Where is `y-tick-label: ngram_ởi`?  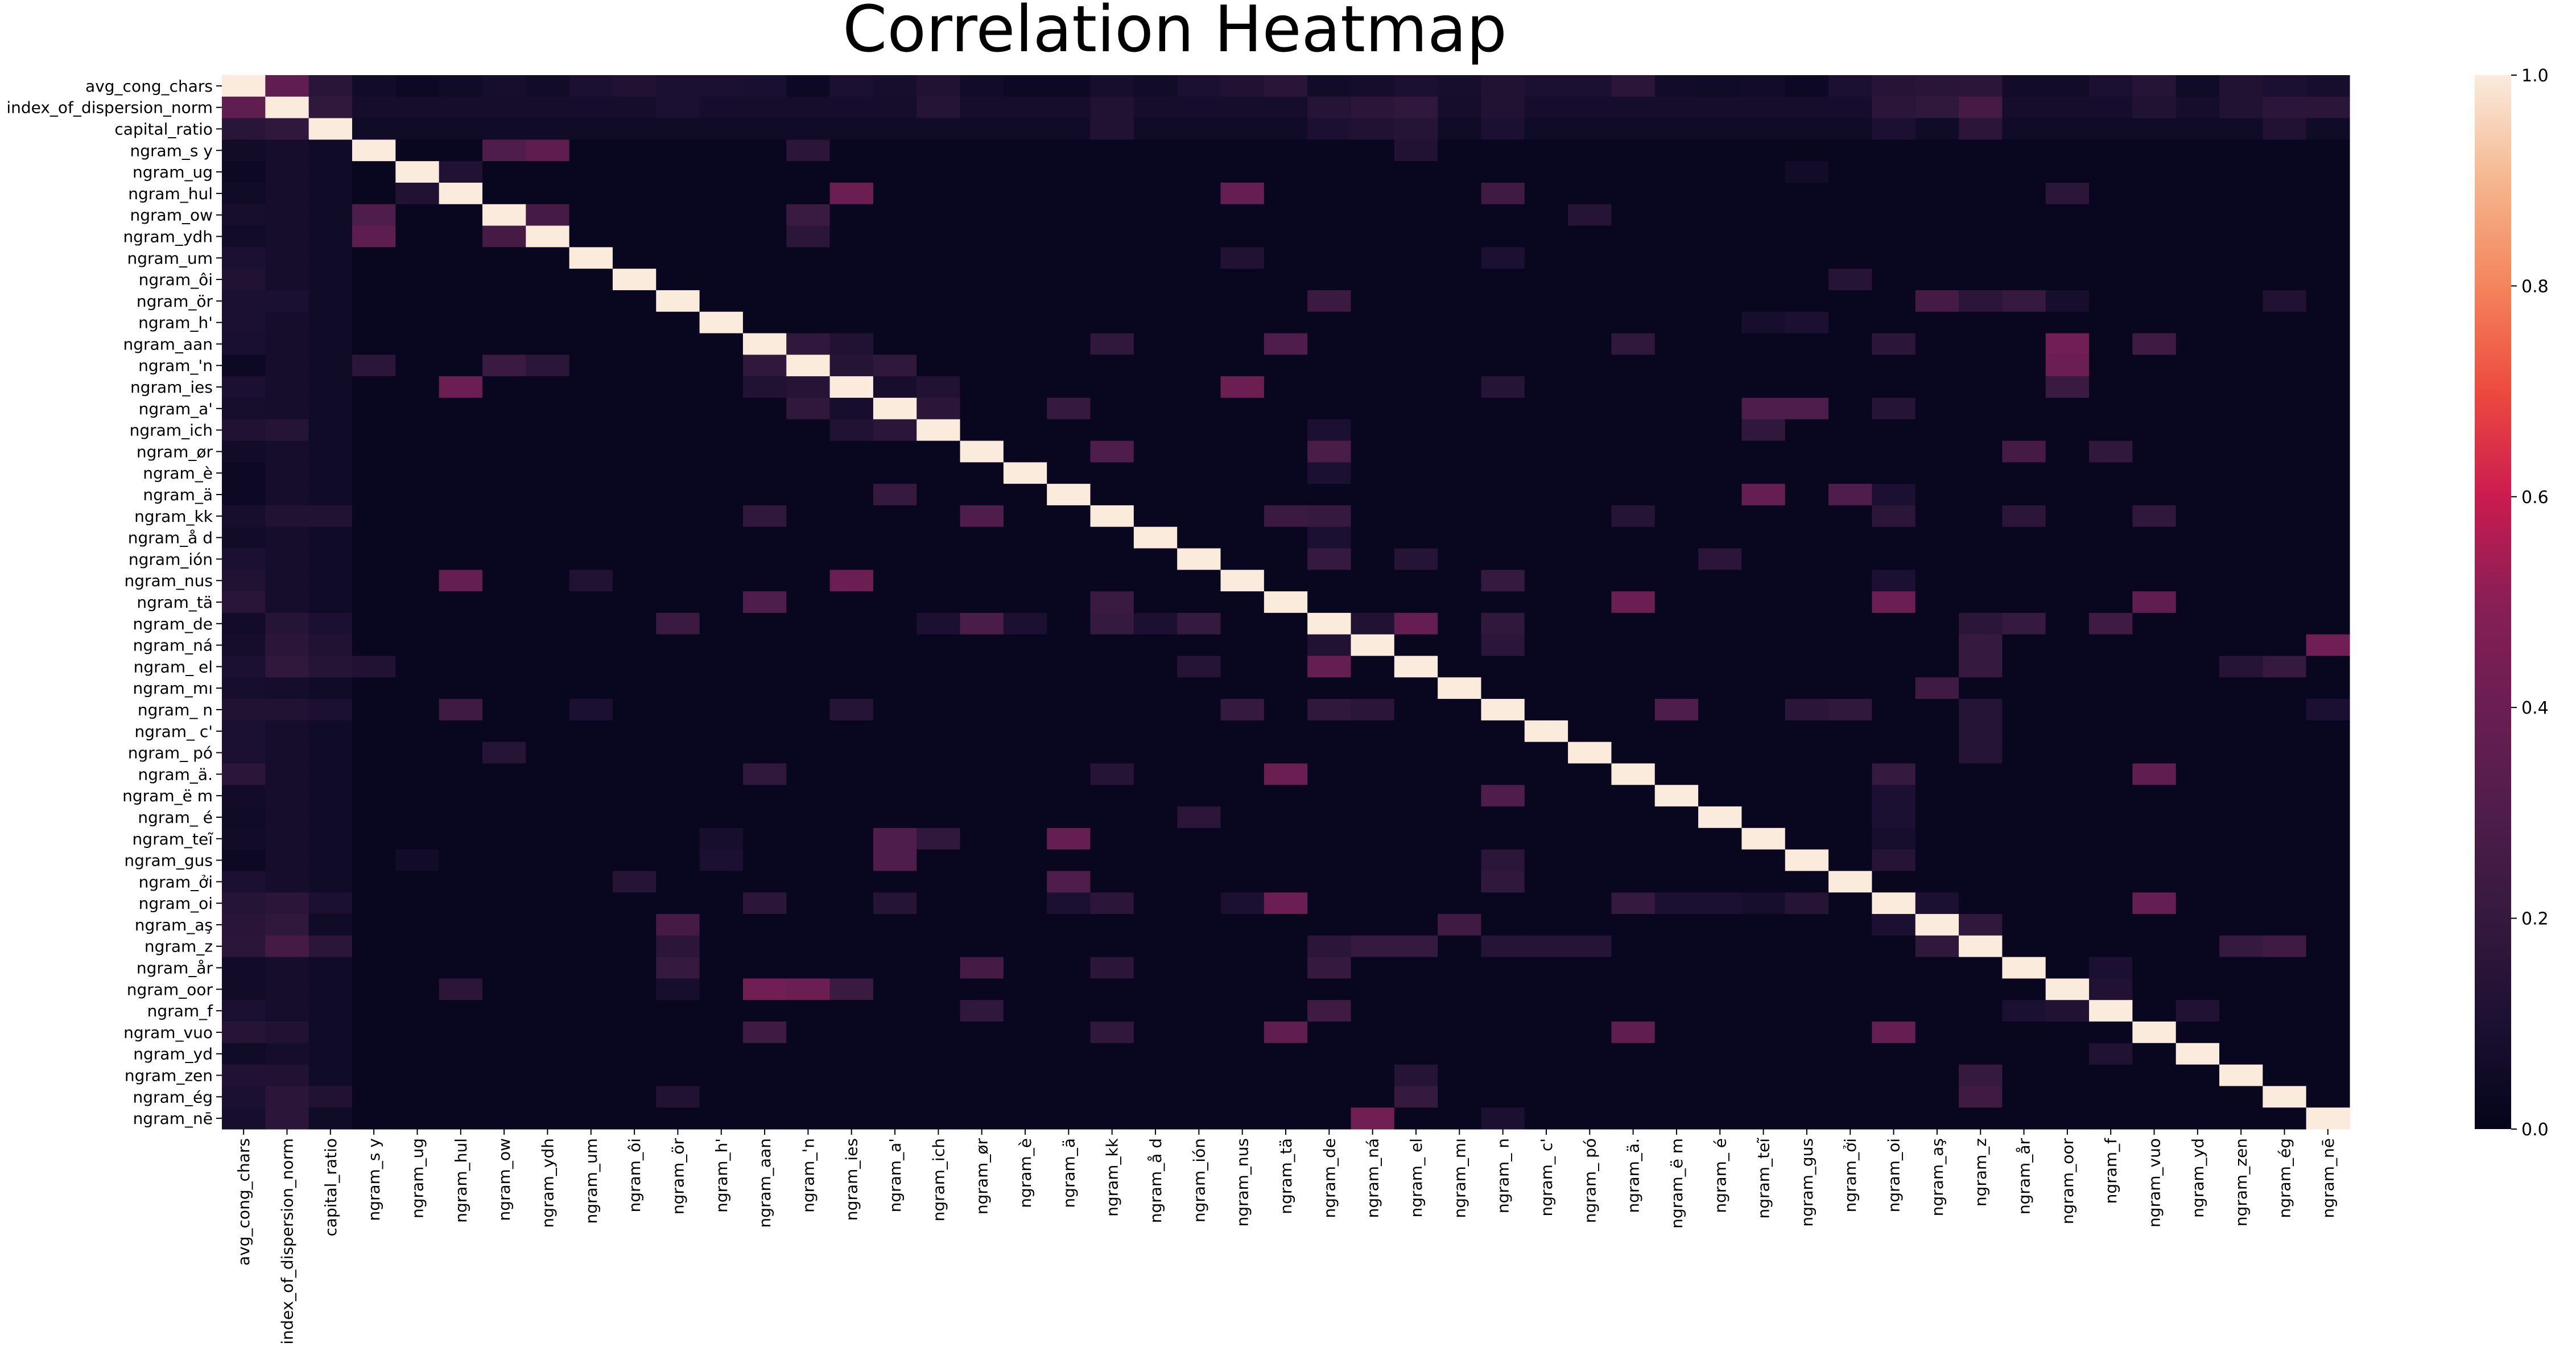 y-tick-label: ngram_ởi is located at coordinates (176, 881).